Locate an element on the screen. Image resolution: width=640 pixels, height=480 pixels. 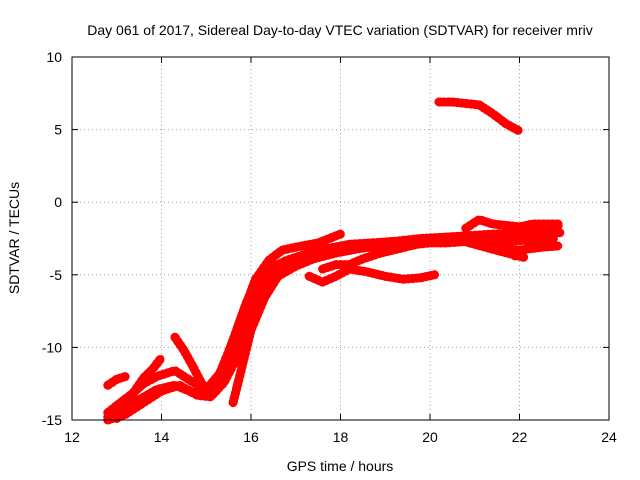
y-tick-label: 0 is located at coordinates (58, 202).